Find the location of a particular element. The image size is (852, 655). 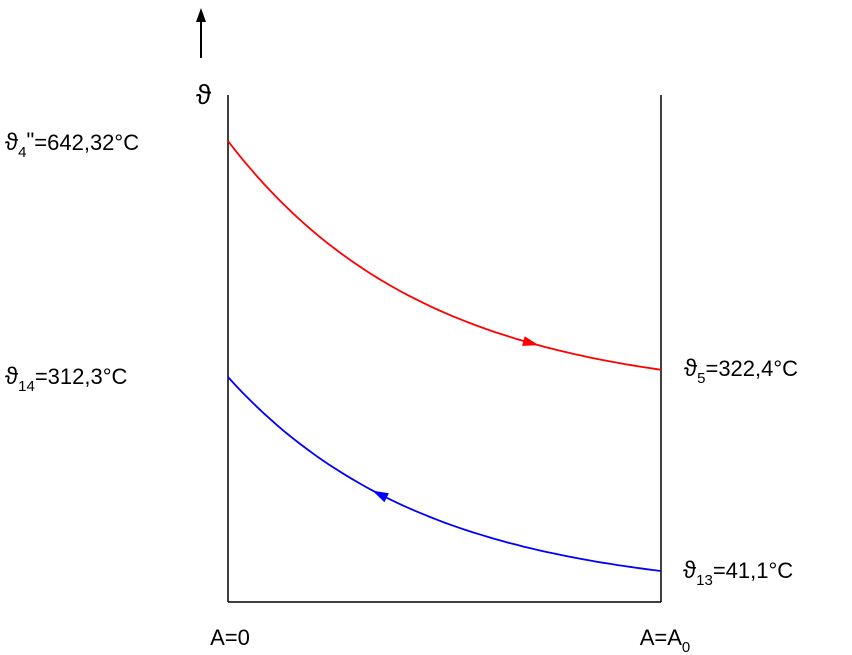

series-0-end-label-sub: 5 is located at coordinates (701, 378).